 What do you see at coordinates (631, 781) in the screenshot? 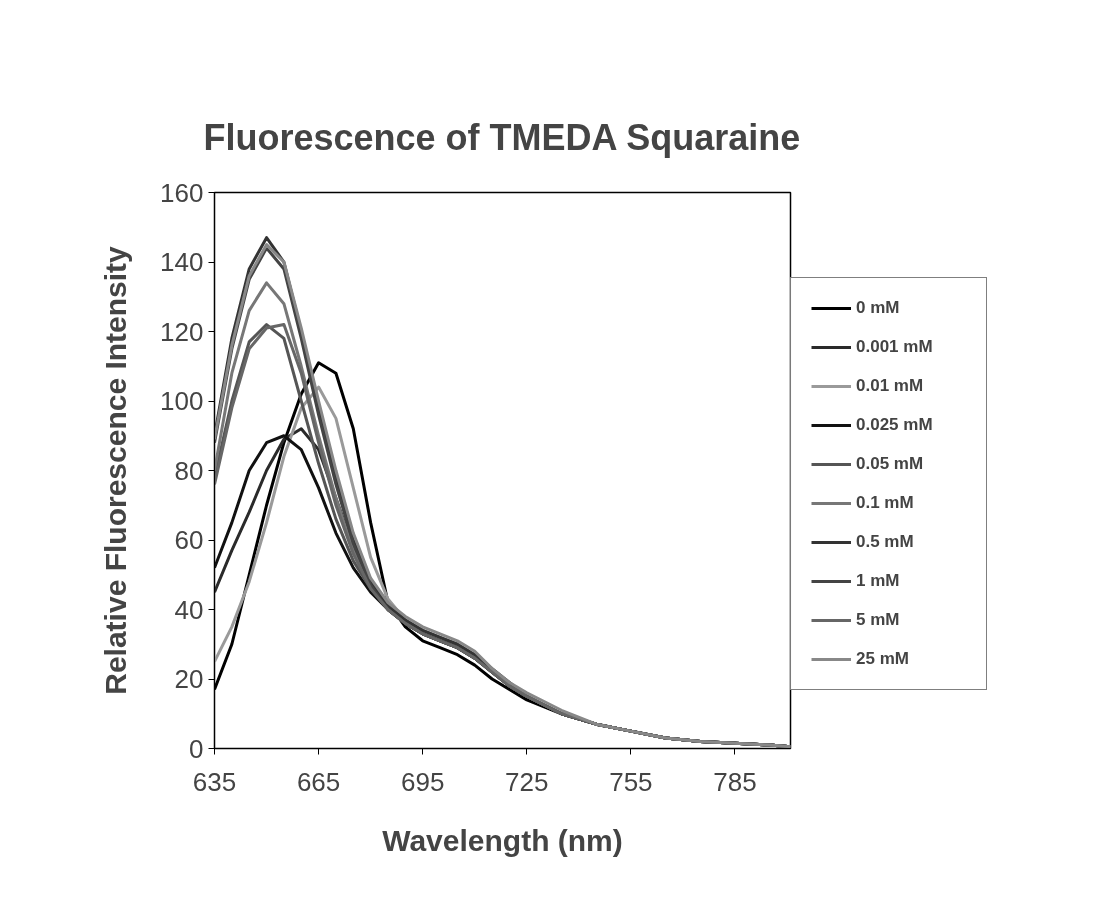
I see `x-tick-label: 755` at bounding box center [631, 781].